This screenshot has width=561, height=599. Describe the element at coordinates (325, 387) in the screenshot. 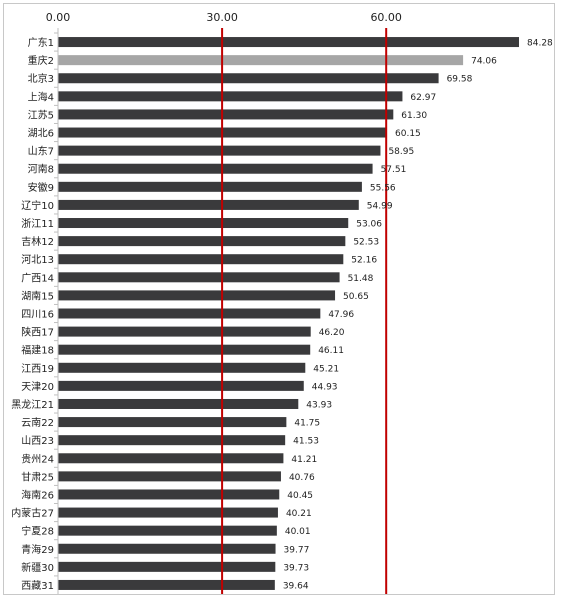

I see `value-label: 44.93` at that location.